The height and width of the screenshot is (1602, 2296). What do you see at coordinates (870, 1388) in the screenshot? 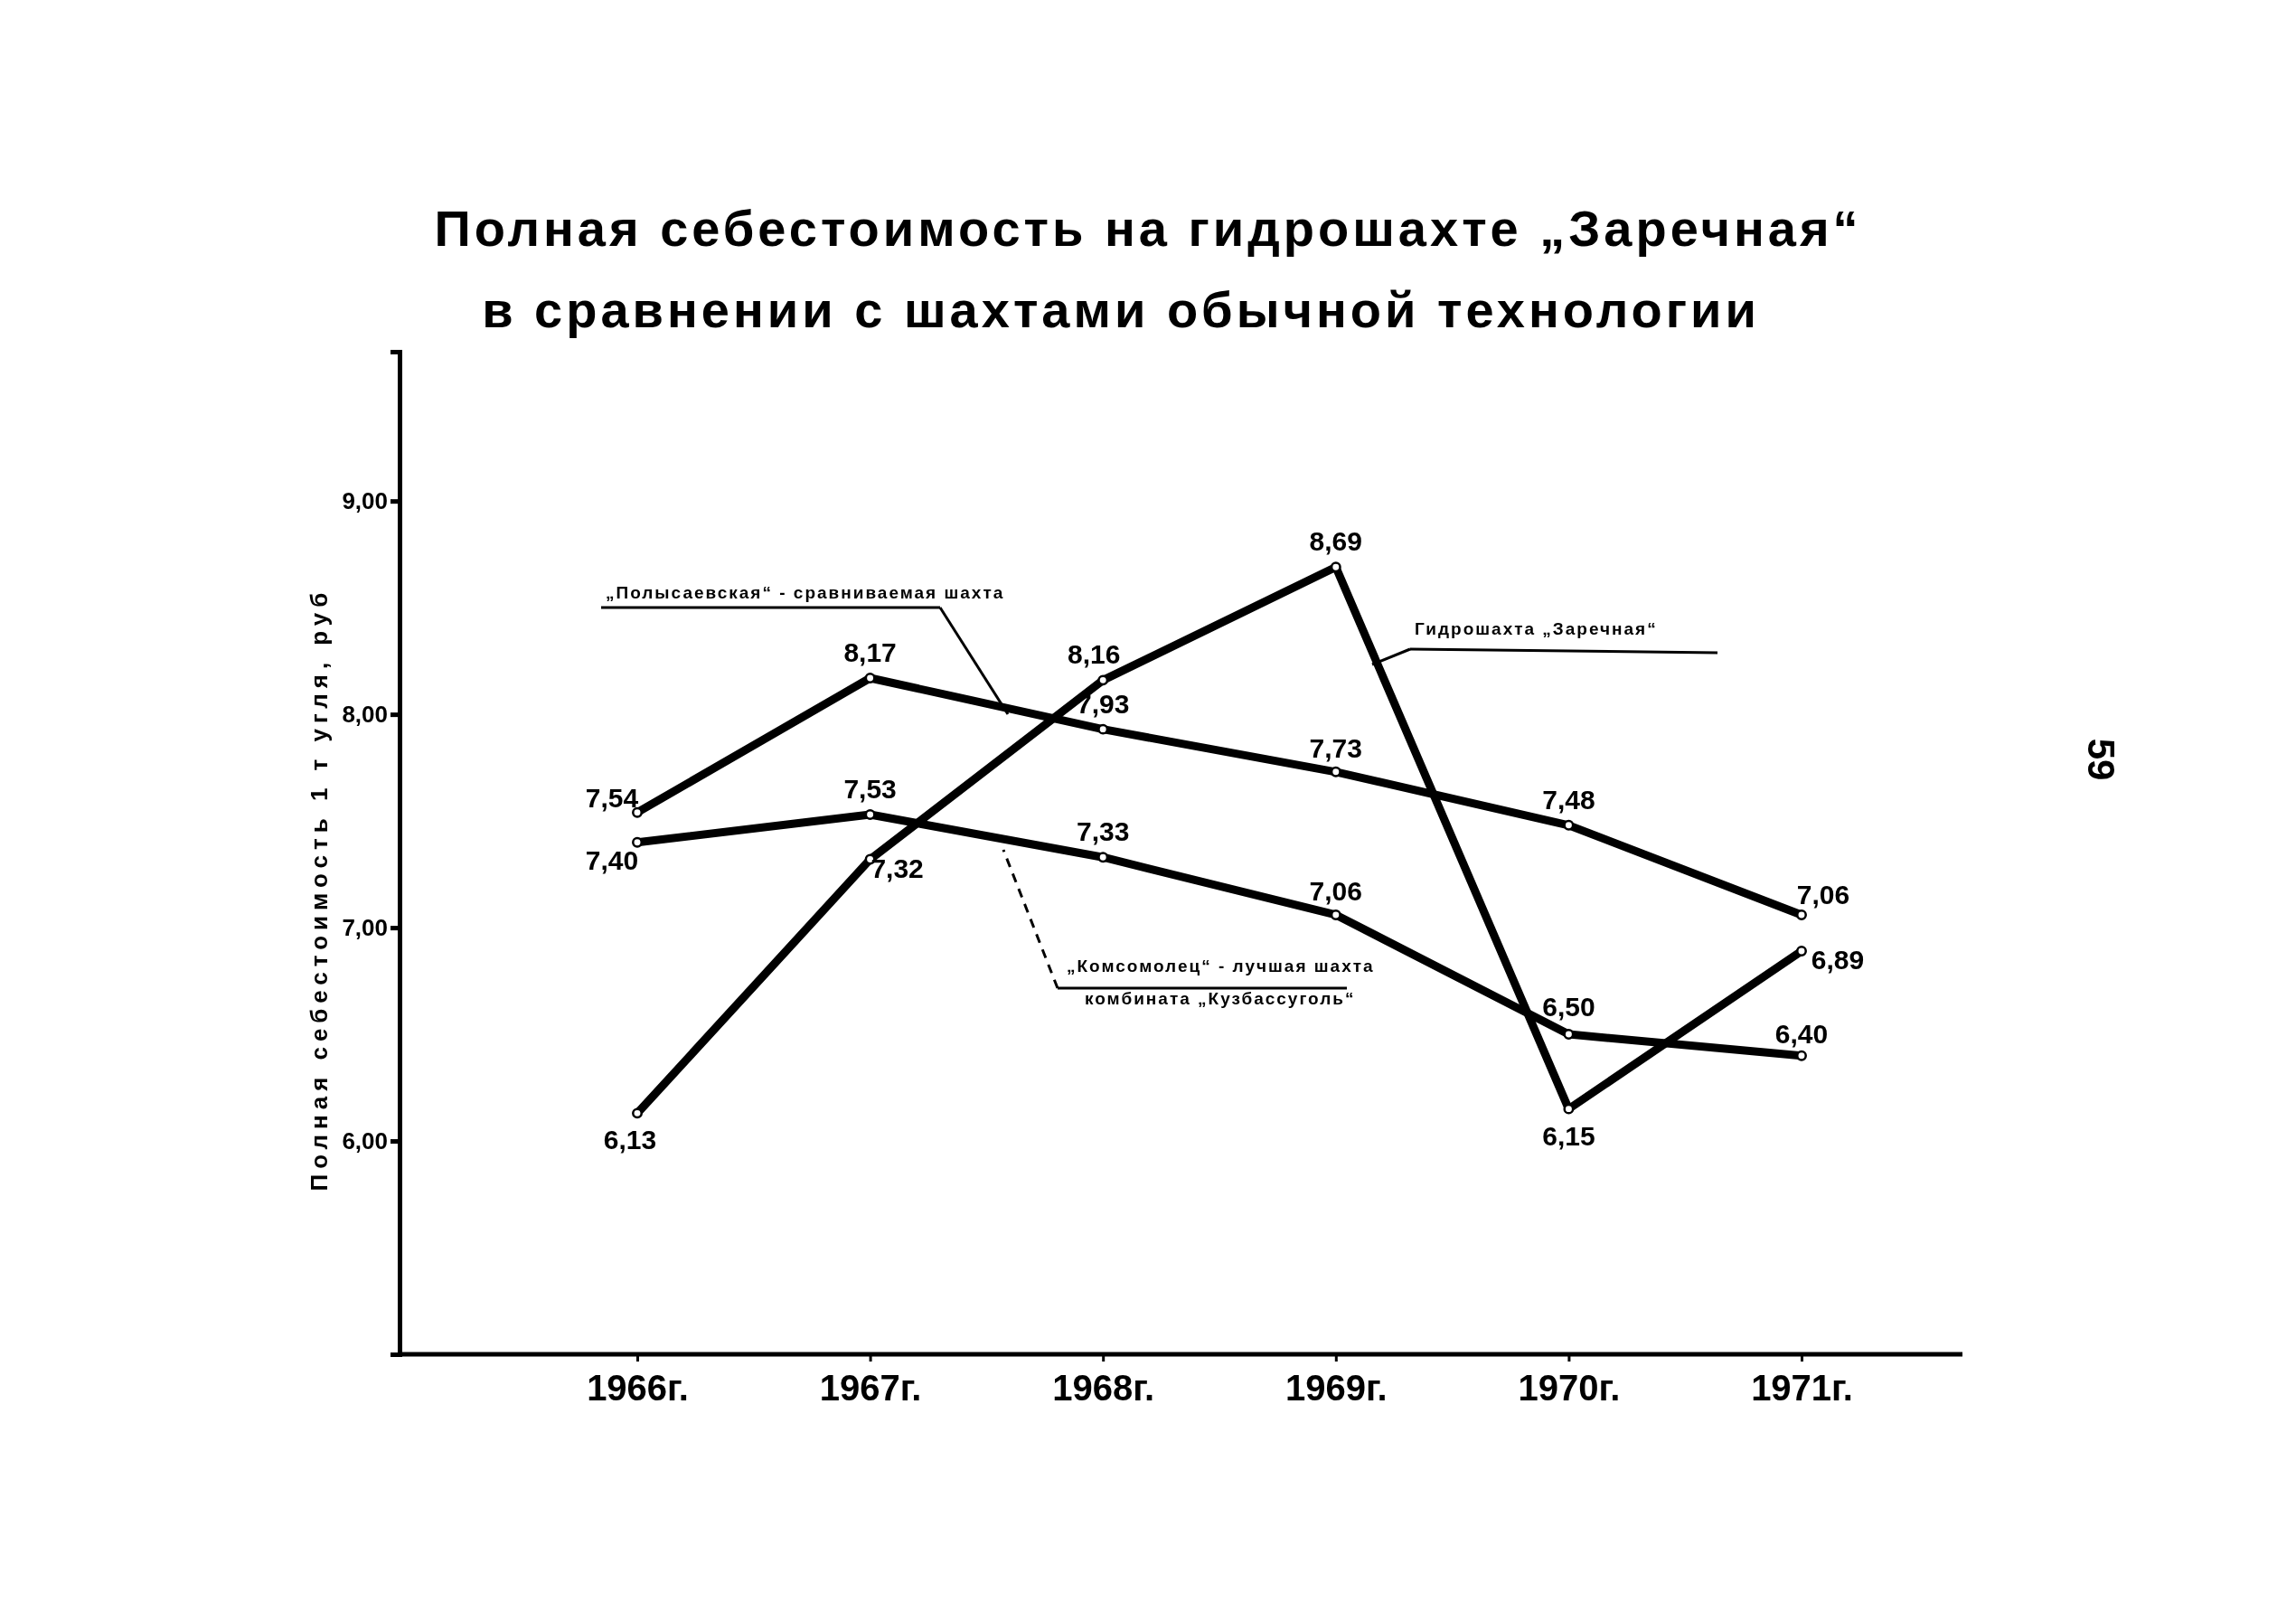
I see `x-tick-label: 1967г.` at bounding box center [870, 1388].